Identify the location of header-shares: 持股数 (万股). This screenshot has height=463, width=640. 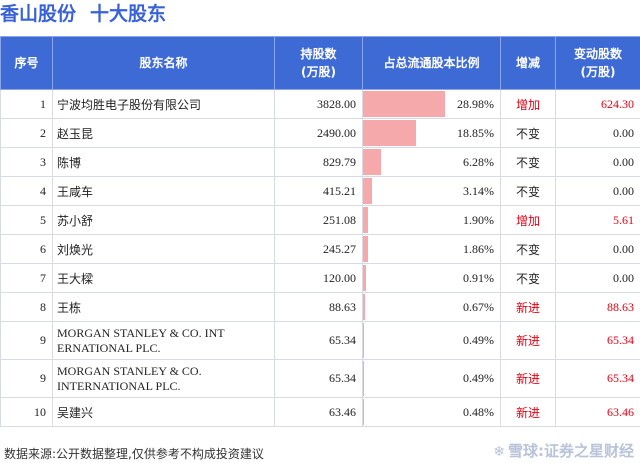
(318, 63).